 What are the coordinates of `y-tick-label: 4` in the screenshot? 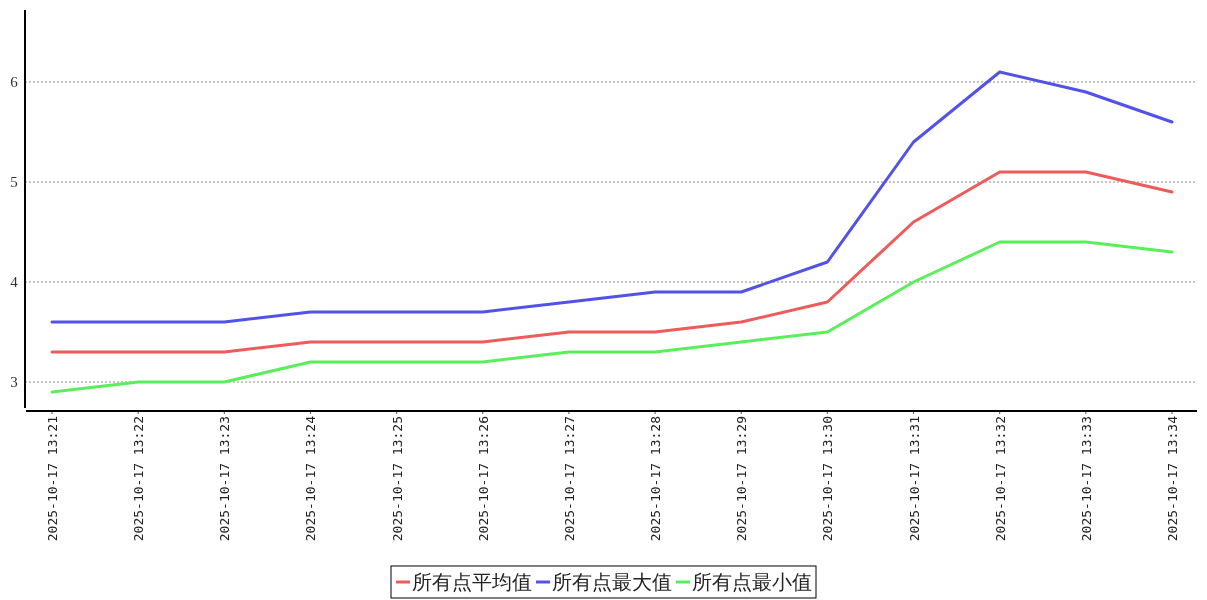 It's located at (14, 282).